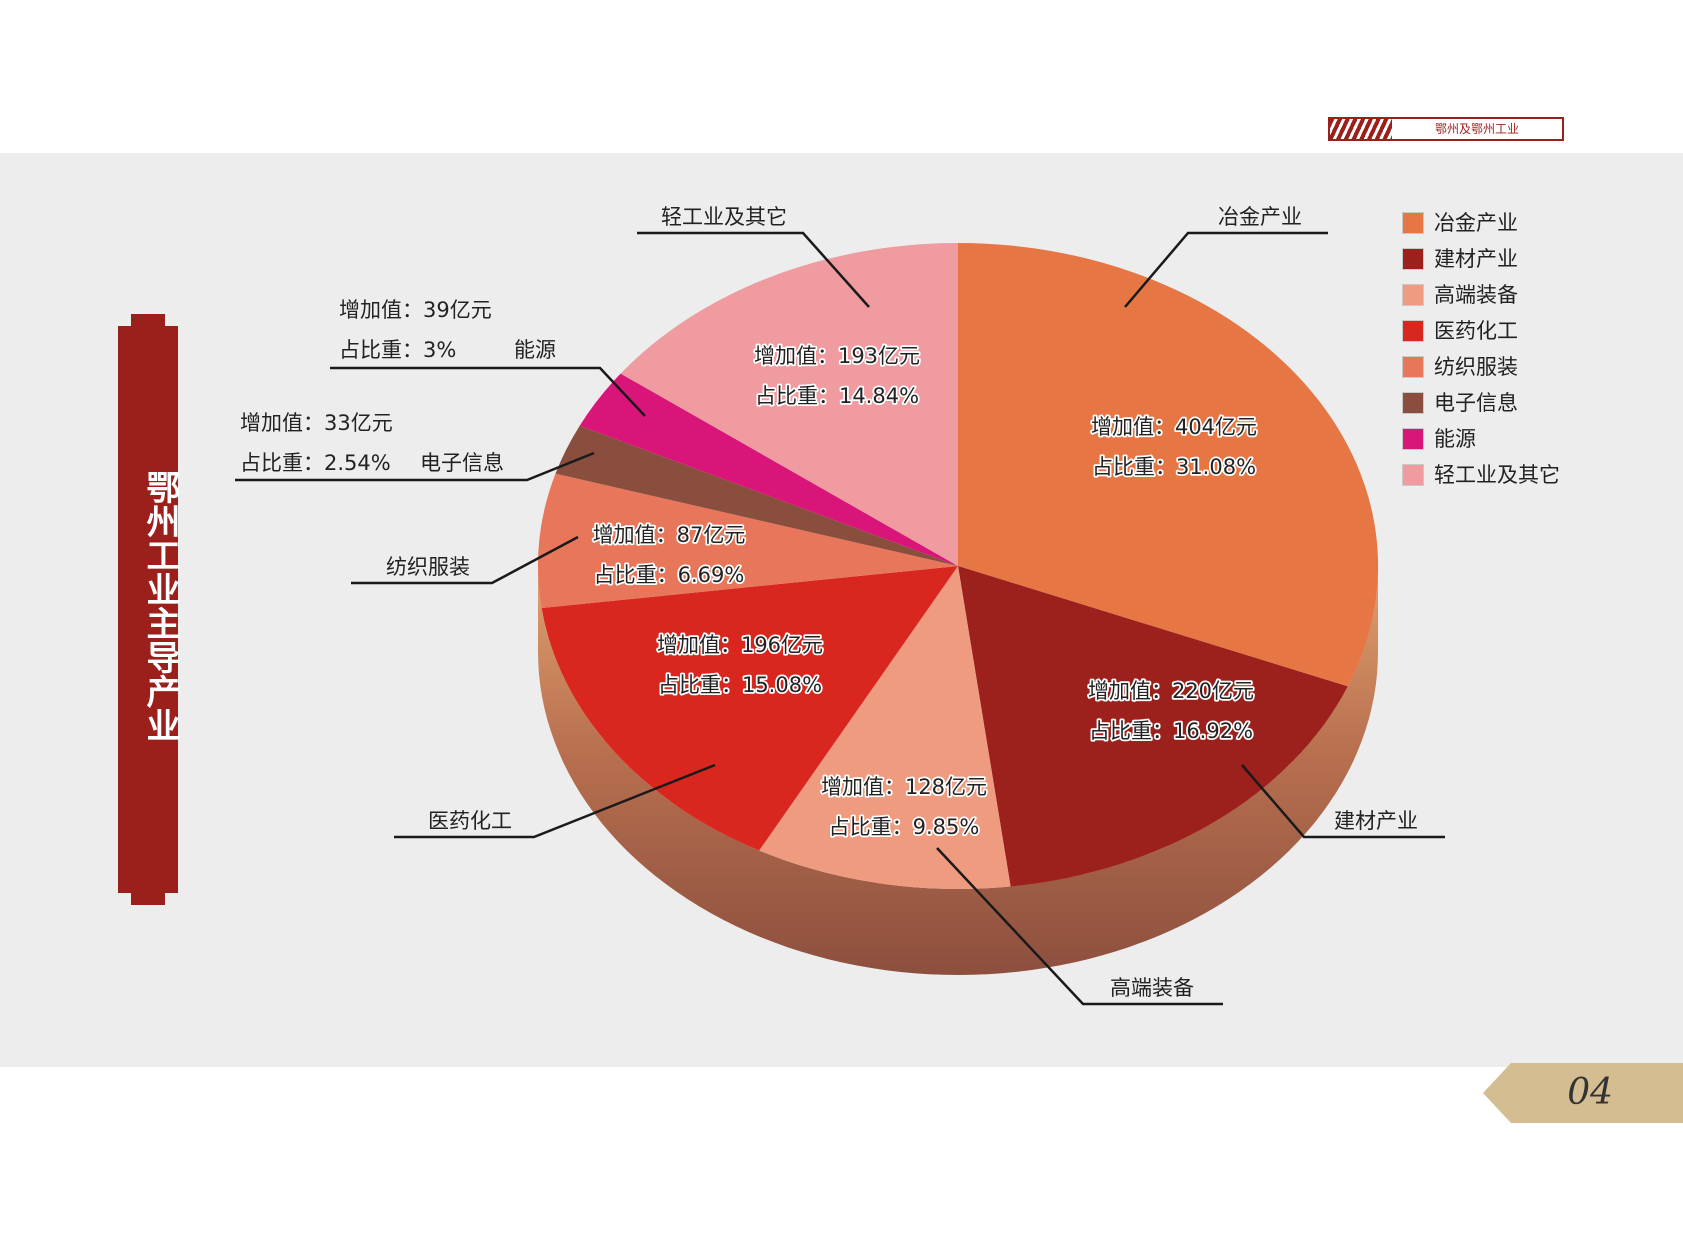 The image size is (1683, 1240). I want to click on page-number-tag, so click(1583, 1093).